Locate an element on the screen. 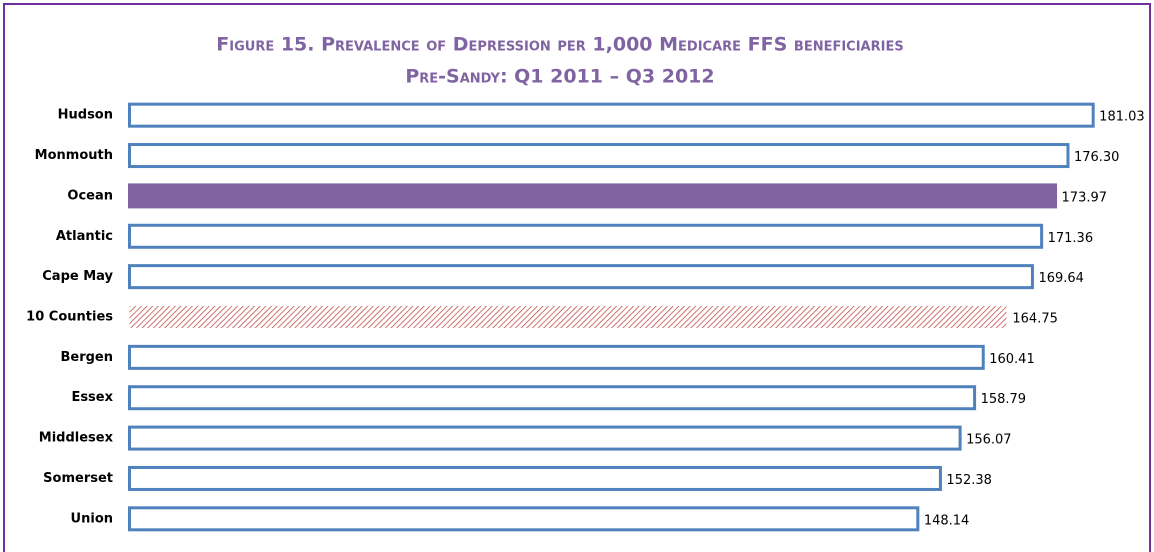  value-label: 152.38 is located at coordinates (969, 480).